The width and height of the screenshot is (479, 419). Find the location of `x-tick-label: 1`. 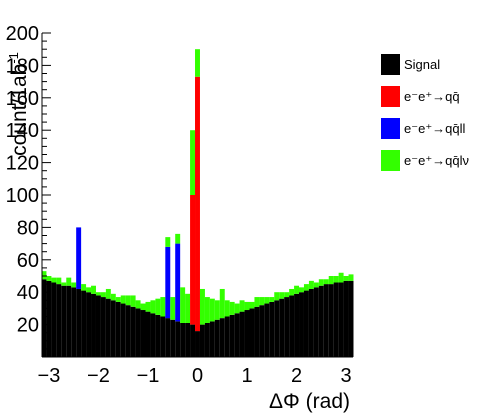

x-tick-label: 1 is located at coordinates (246, 376).